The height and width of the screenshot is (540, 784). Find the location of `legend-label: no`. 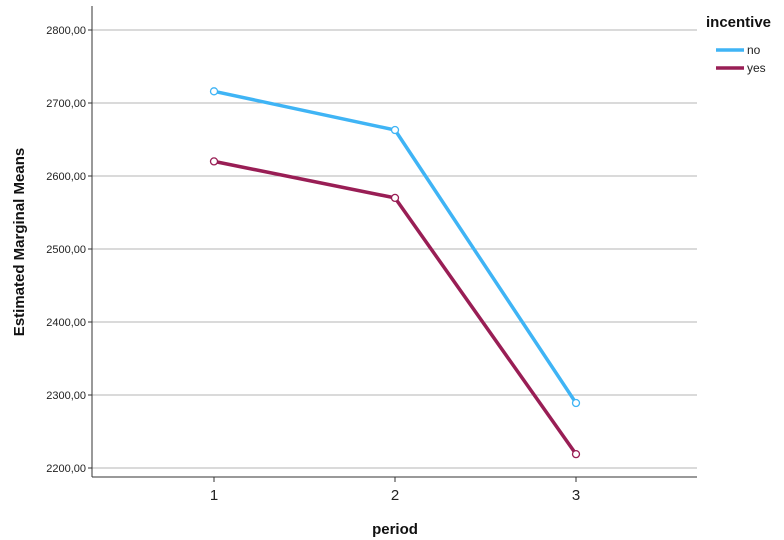

legend-label: no is located at coordinates (754, 50).